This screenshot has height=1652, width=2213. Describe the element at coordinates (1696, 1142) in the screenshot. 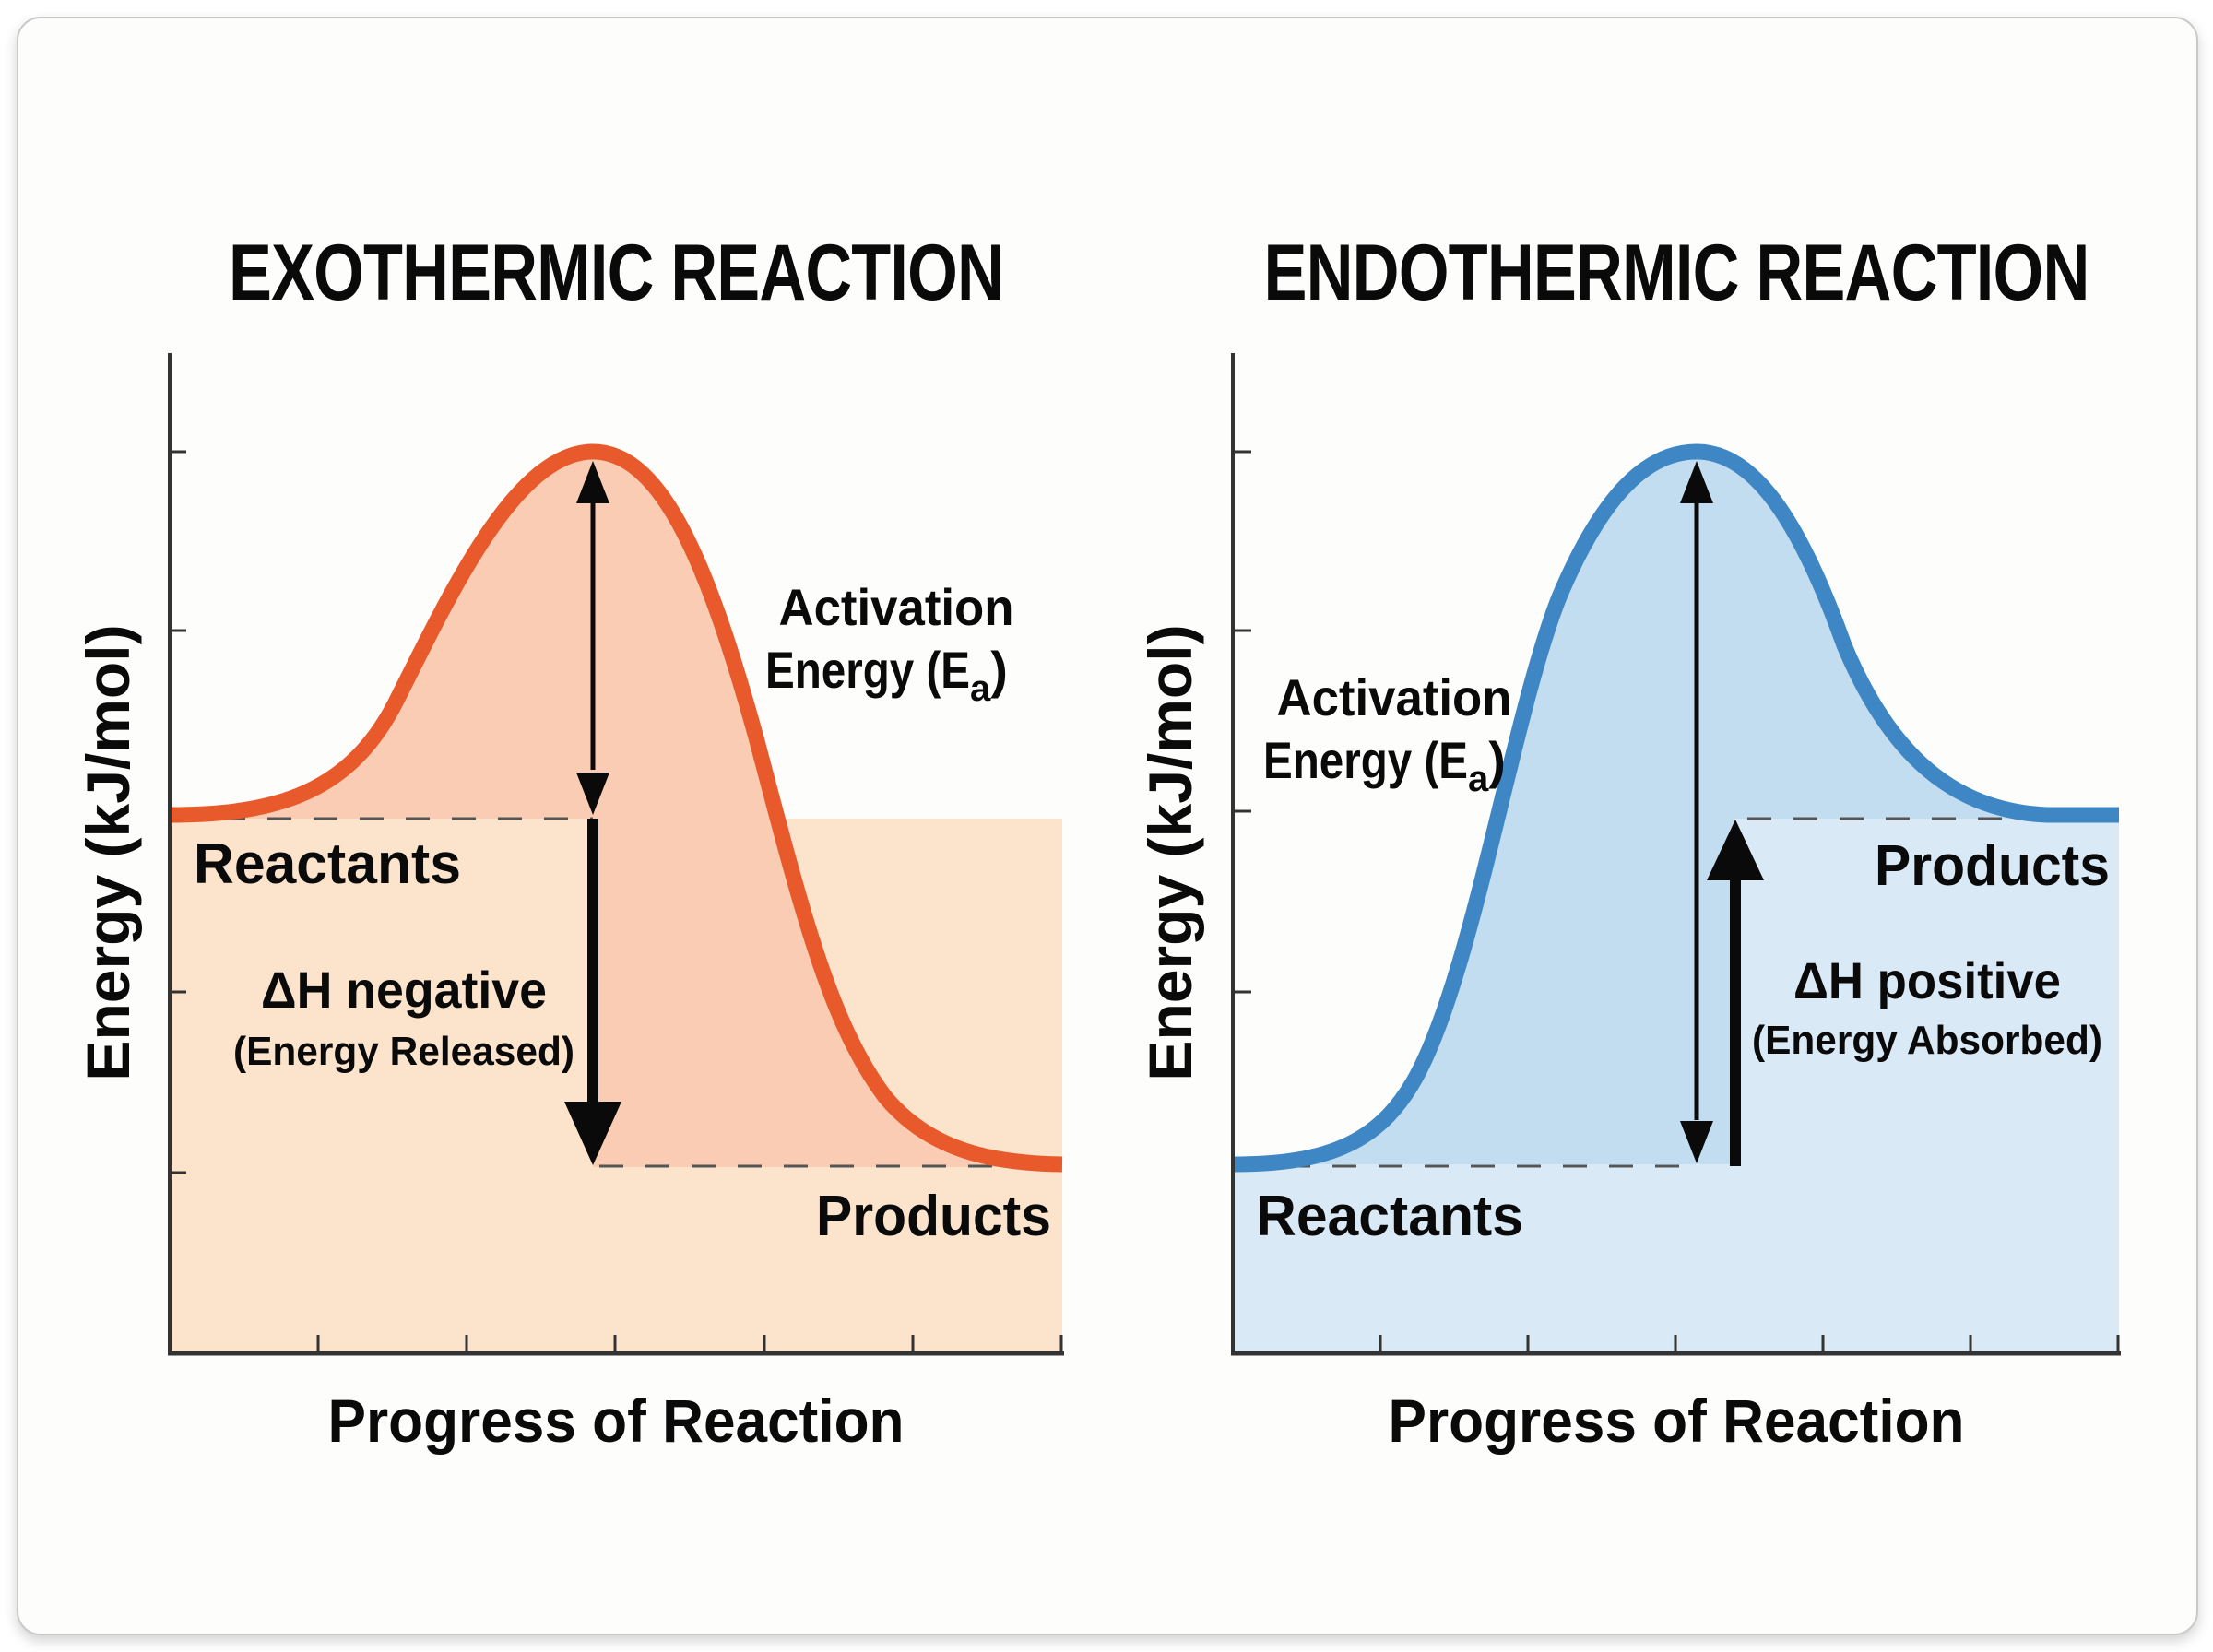

I see `endo-activation-arrowhead-down` at that location.